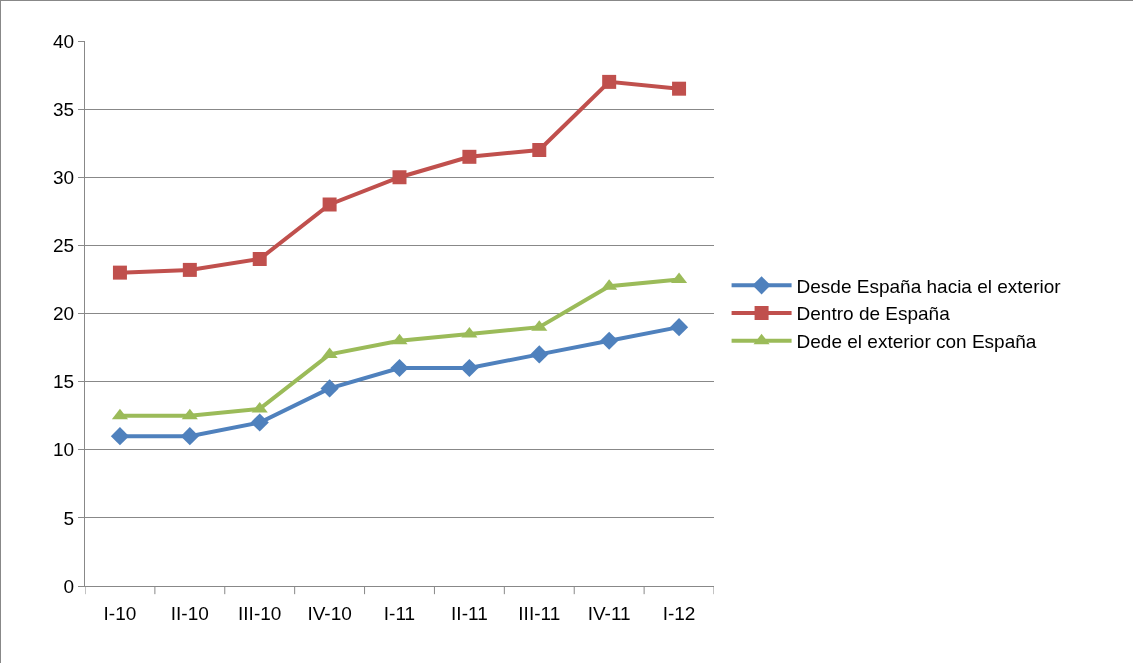 This screenshot has height=663, width=1133. What do you see at coordinates (609, 613) in the screenshot?
I see `x-tick-label: IV-11` at bounding box center [609, 613].